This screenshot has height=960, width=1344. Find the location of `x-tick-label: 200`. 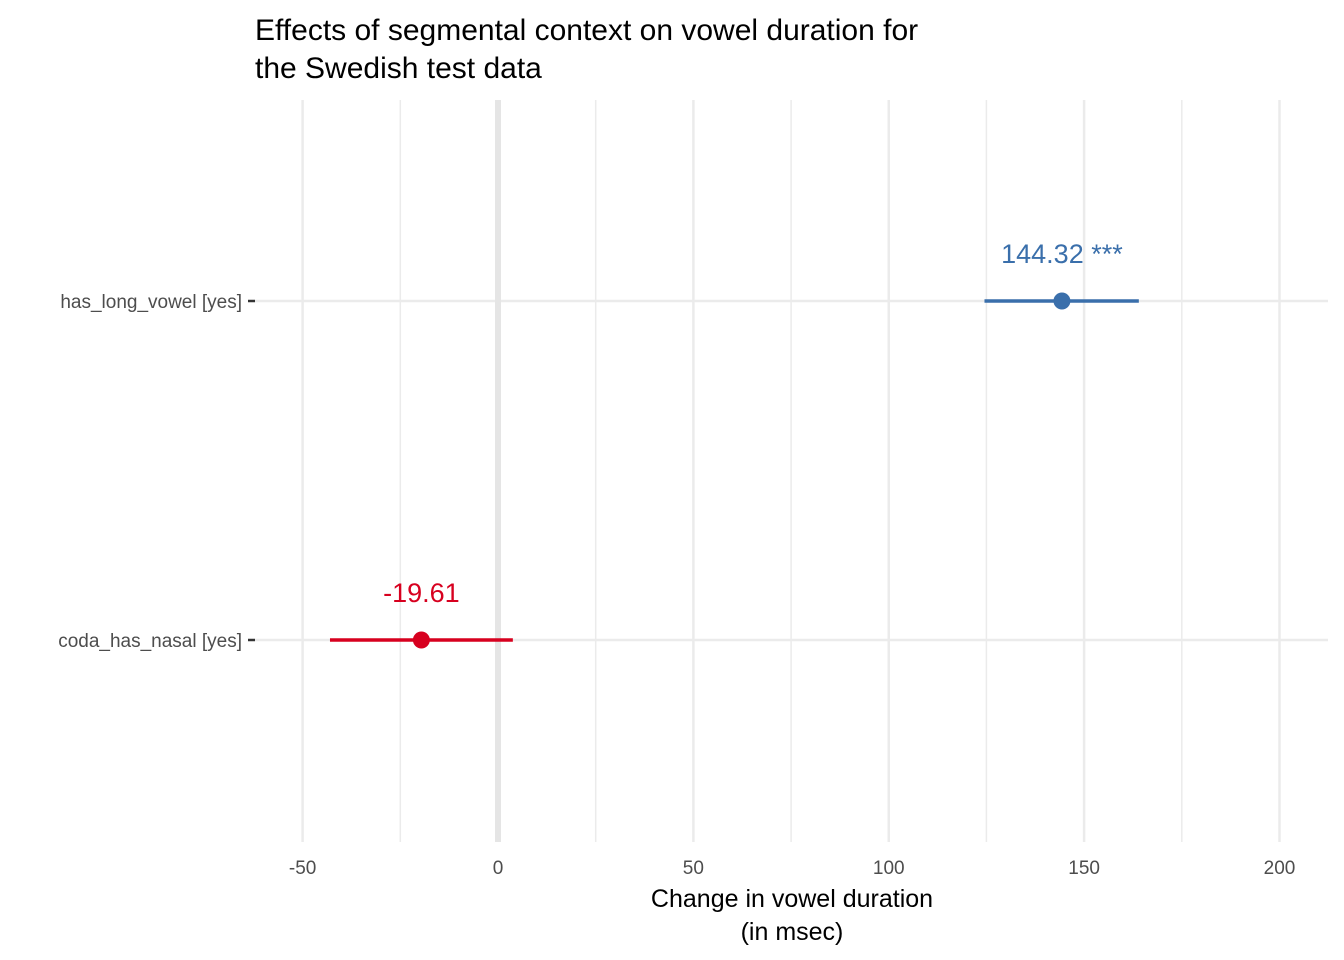

x-tick-label: 200 is located at coordinates (1280, 868).